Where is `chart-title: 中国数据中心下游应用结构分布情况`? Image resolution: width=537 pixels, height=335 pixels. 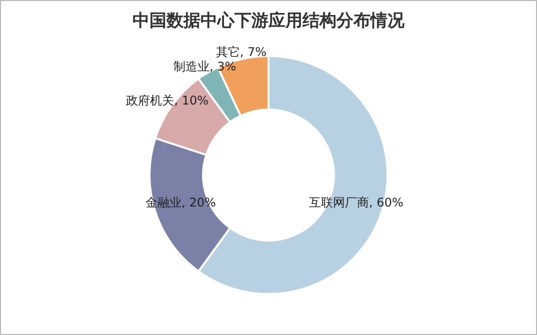
chart-title: 中国数据中心下游应用结构分布情况 is located at coordinates (269, 21).